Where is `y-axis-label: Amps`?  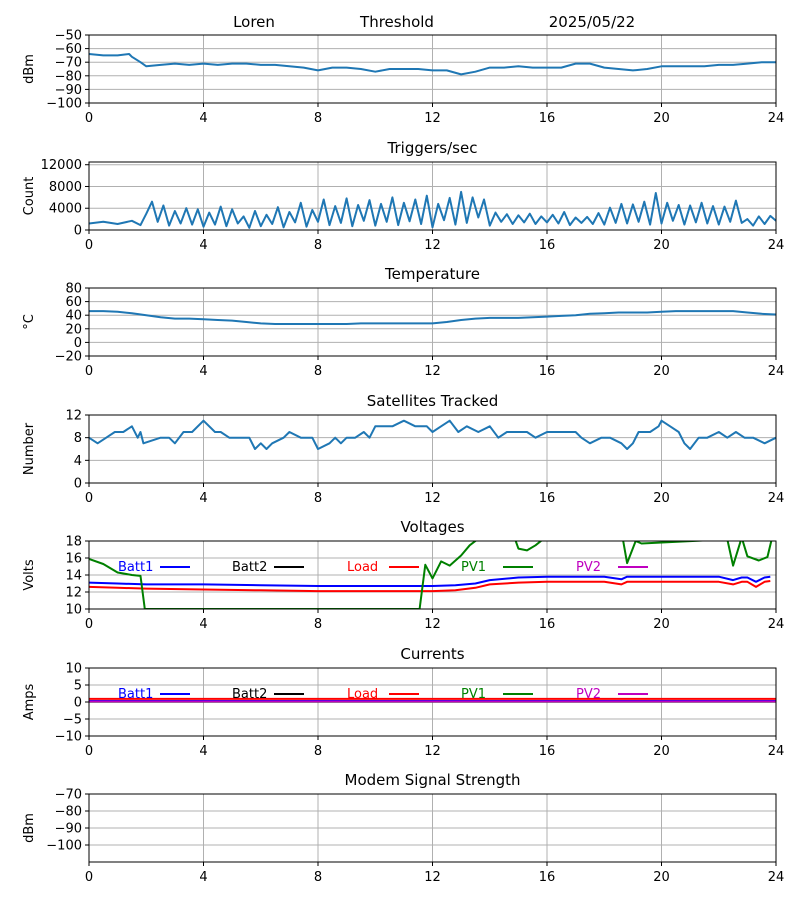 y-axis-label: Amps is located at coordinates (29, 701).